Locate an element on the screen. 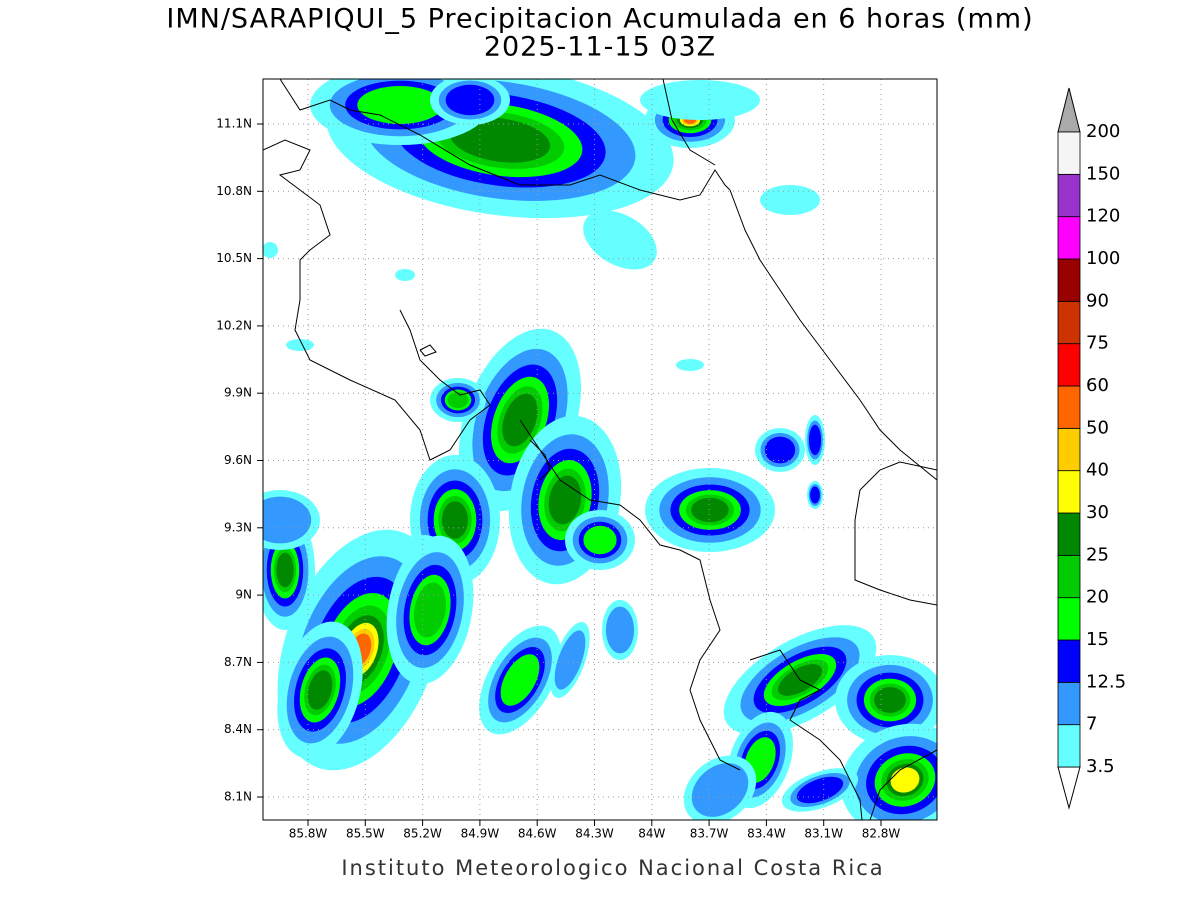 This screenshot has height=900, width=1200. lon-label: 83.4W is located at coordinates (766, 834).